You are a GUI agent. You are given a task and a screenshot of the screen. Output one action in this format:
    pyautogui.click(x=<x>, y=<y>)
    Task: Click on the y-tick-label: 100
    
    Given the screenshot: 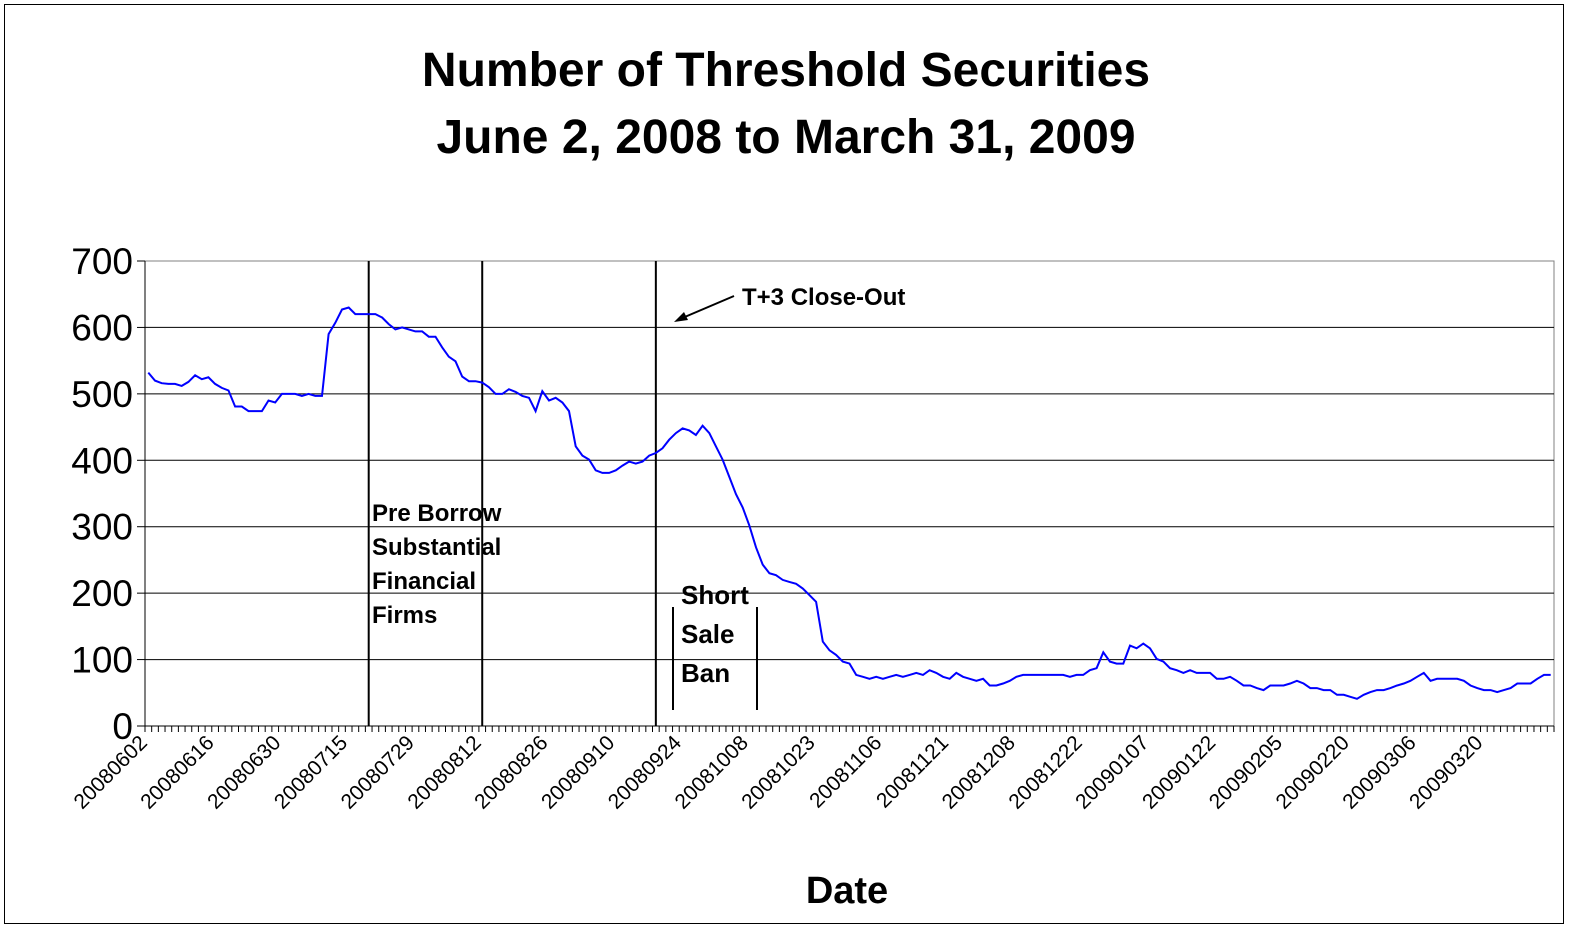 What is the action you would take?
    pyautogui.click(x=102, y=660)
    